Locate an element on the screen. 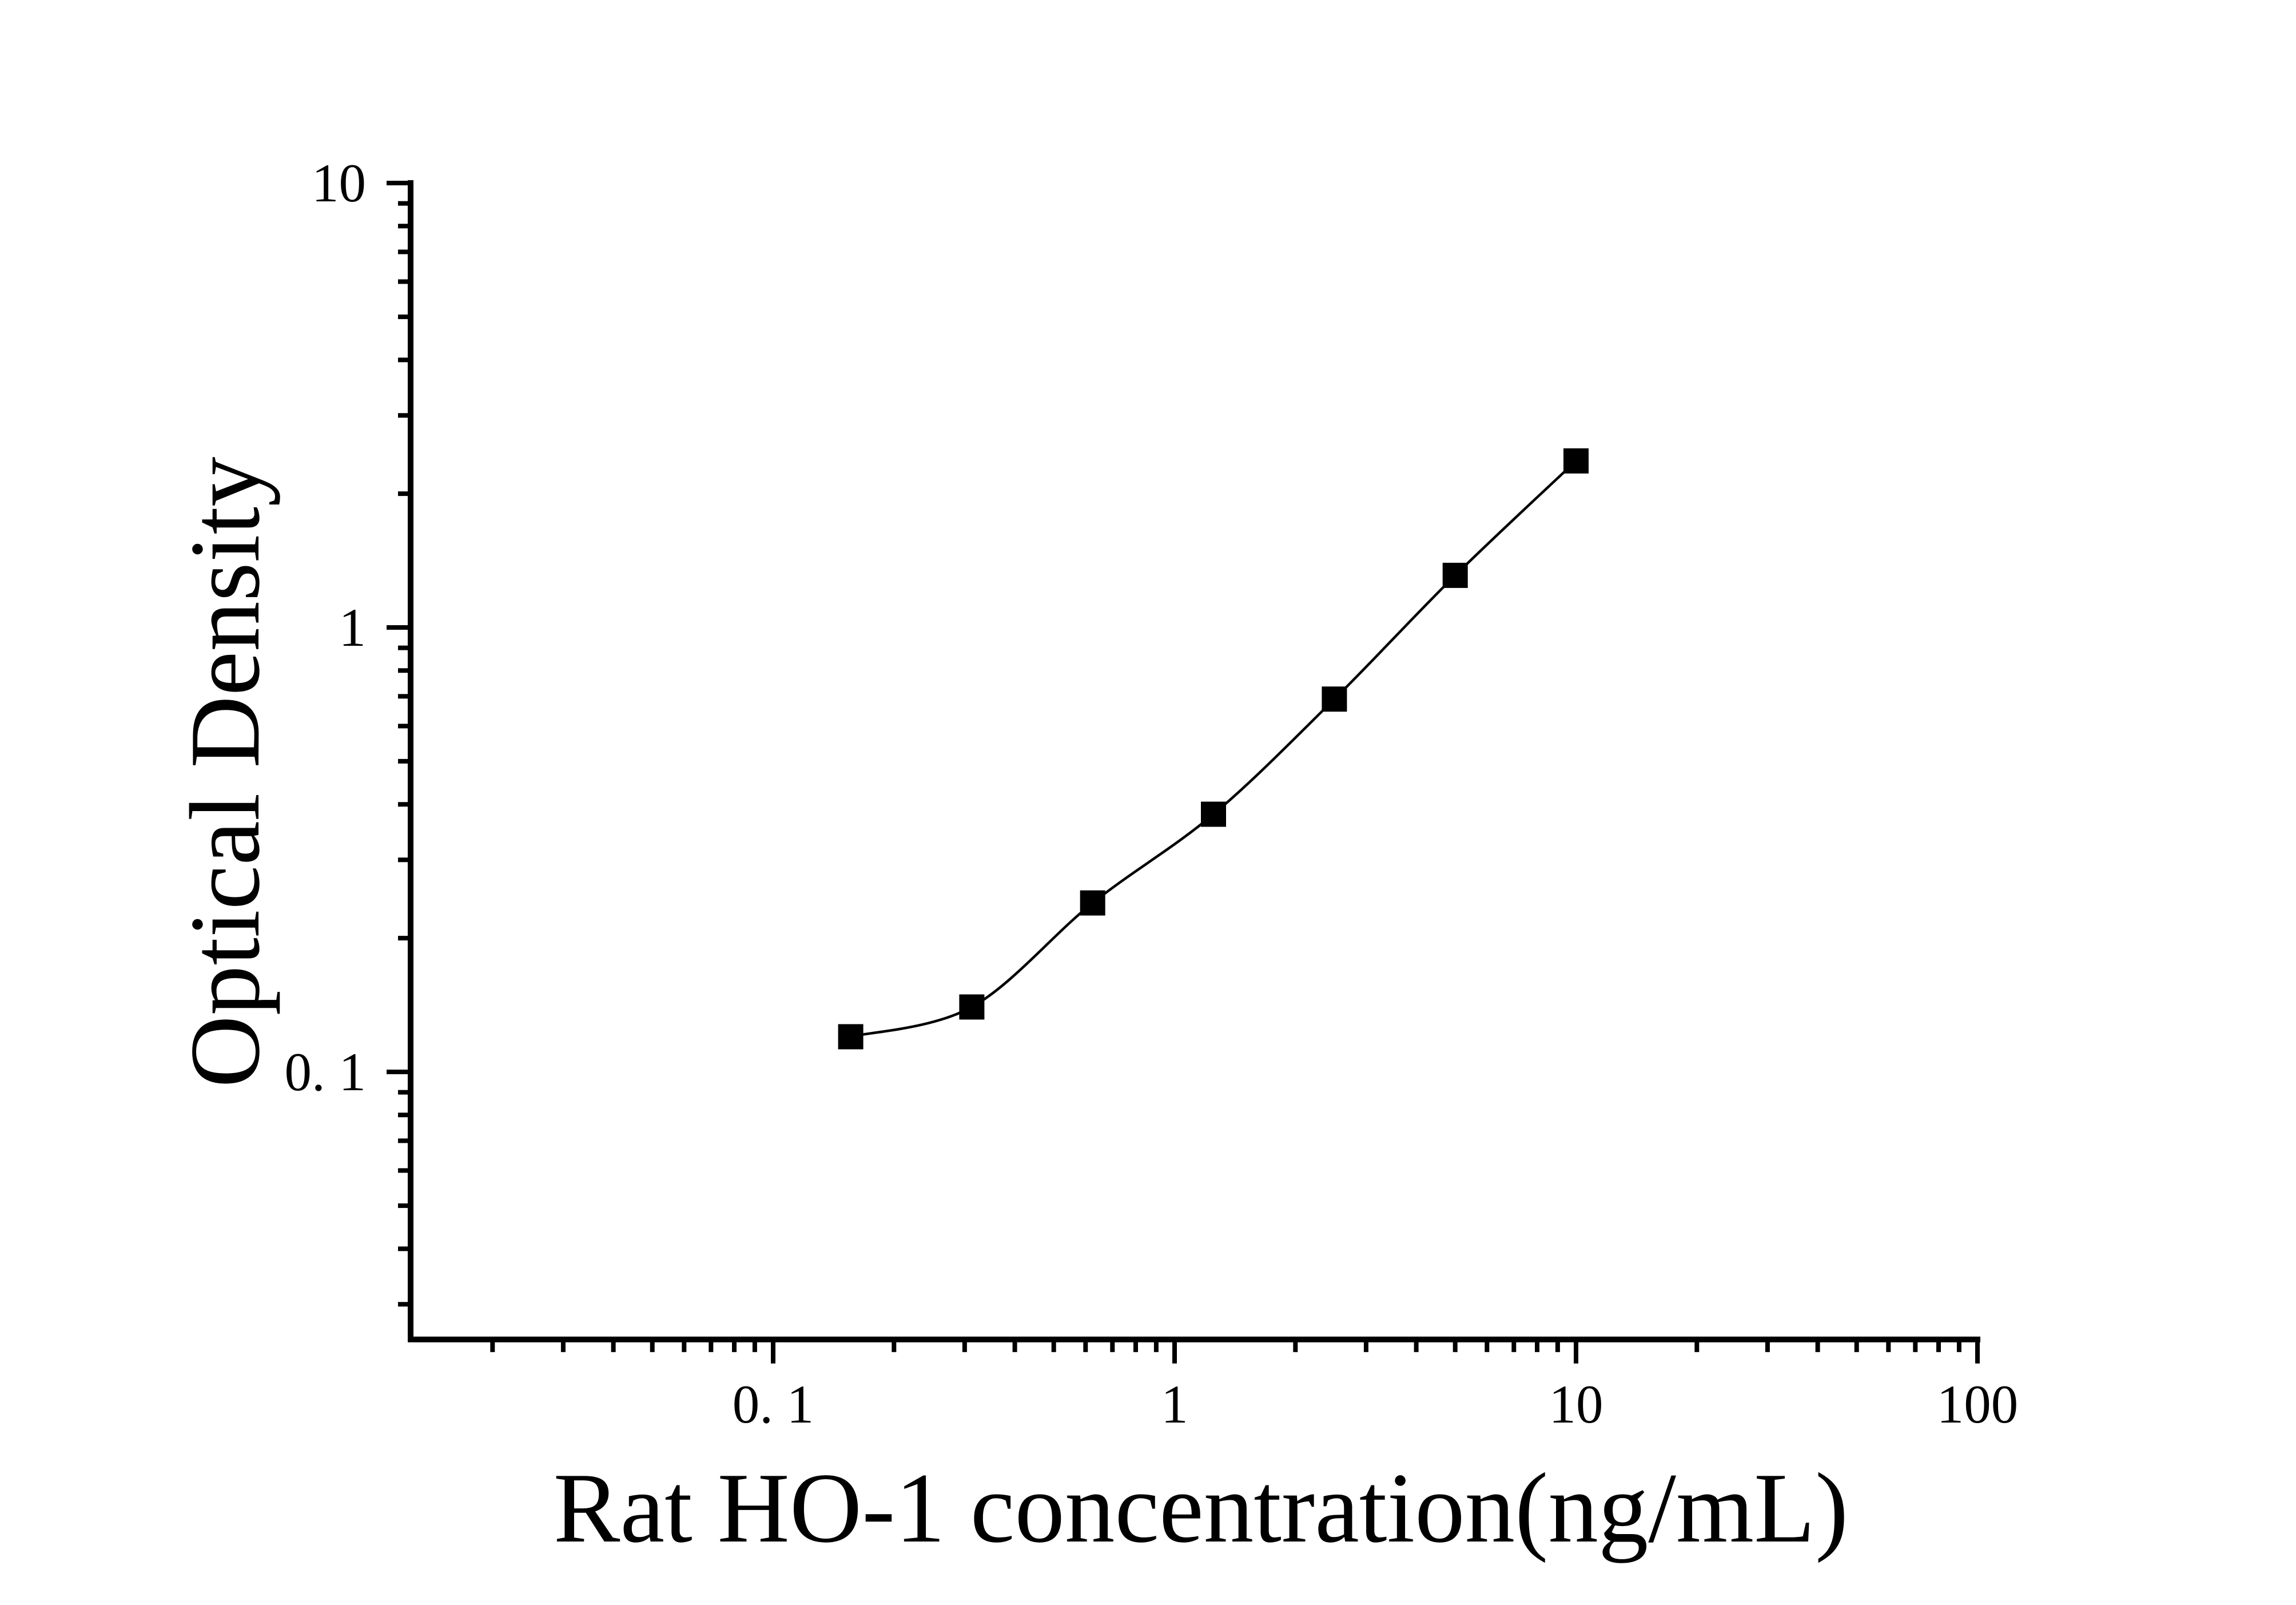  x-tick-label: 1 is located at coordinates (1175, 1404).